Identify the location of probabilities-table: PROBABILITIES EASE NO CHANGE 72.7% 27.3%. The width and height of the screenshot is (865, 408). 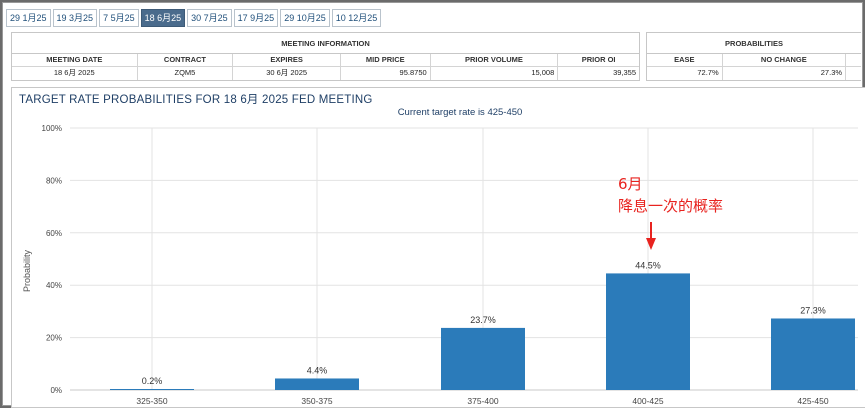
(753, 56).